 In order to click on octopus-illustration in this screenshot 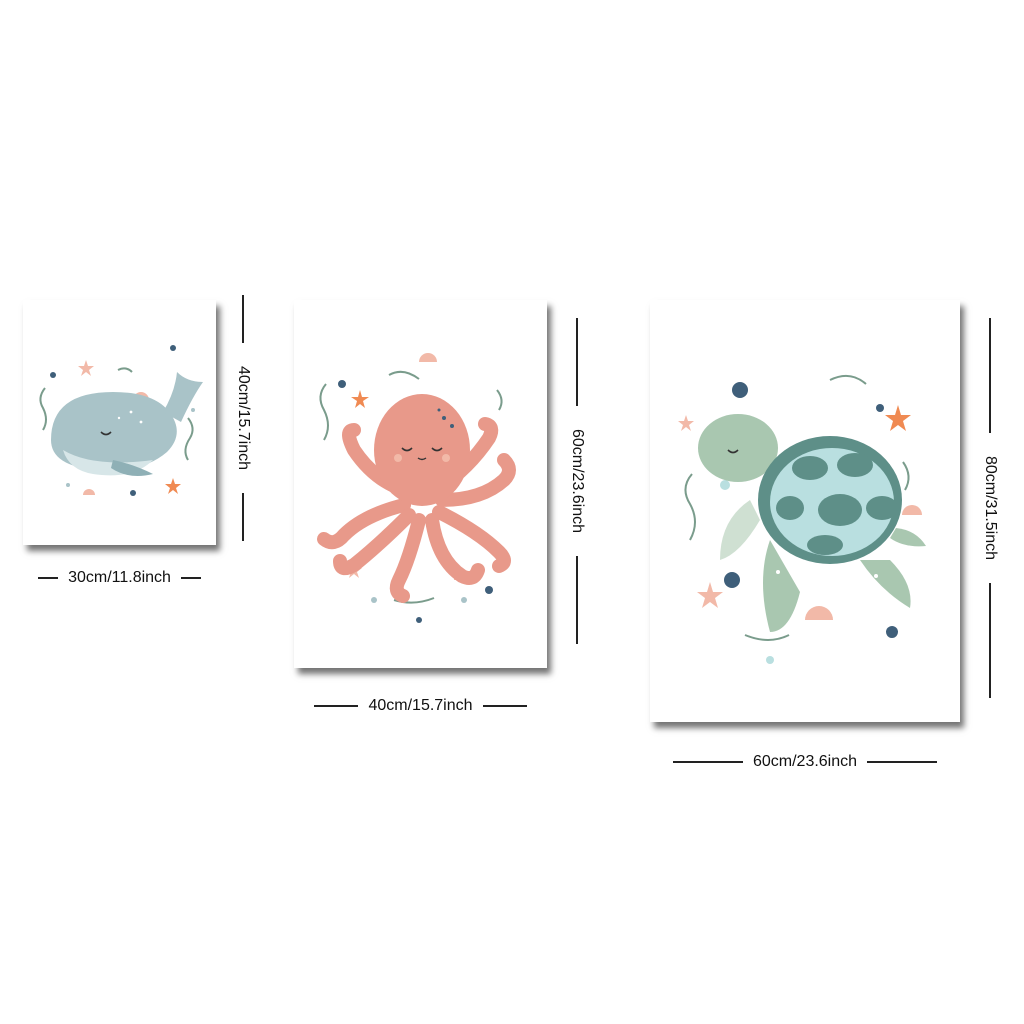, I will do `click(416, 488)`.